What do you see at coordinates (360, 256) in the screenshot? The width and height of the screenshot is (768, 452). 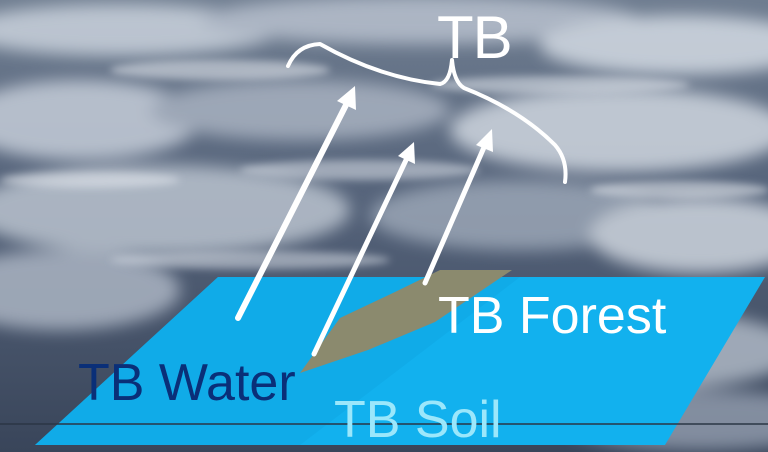 I see `soil-emission-arrow` at bounding box center [360, 256].